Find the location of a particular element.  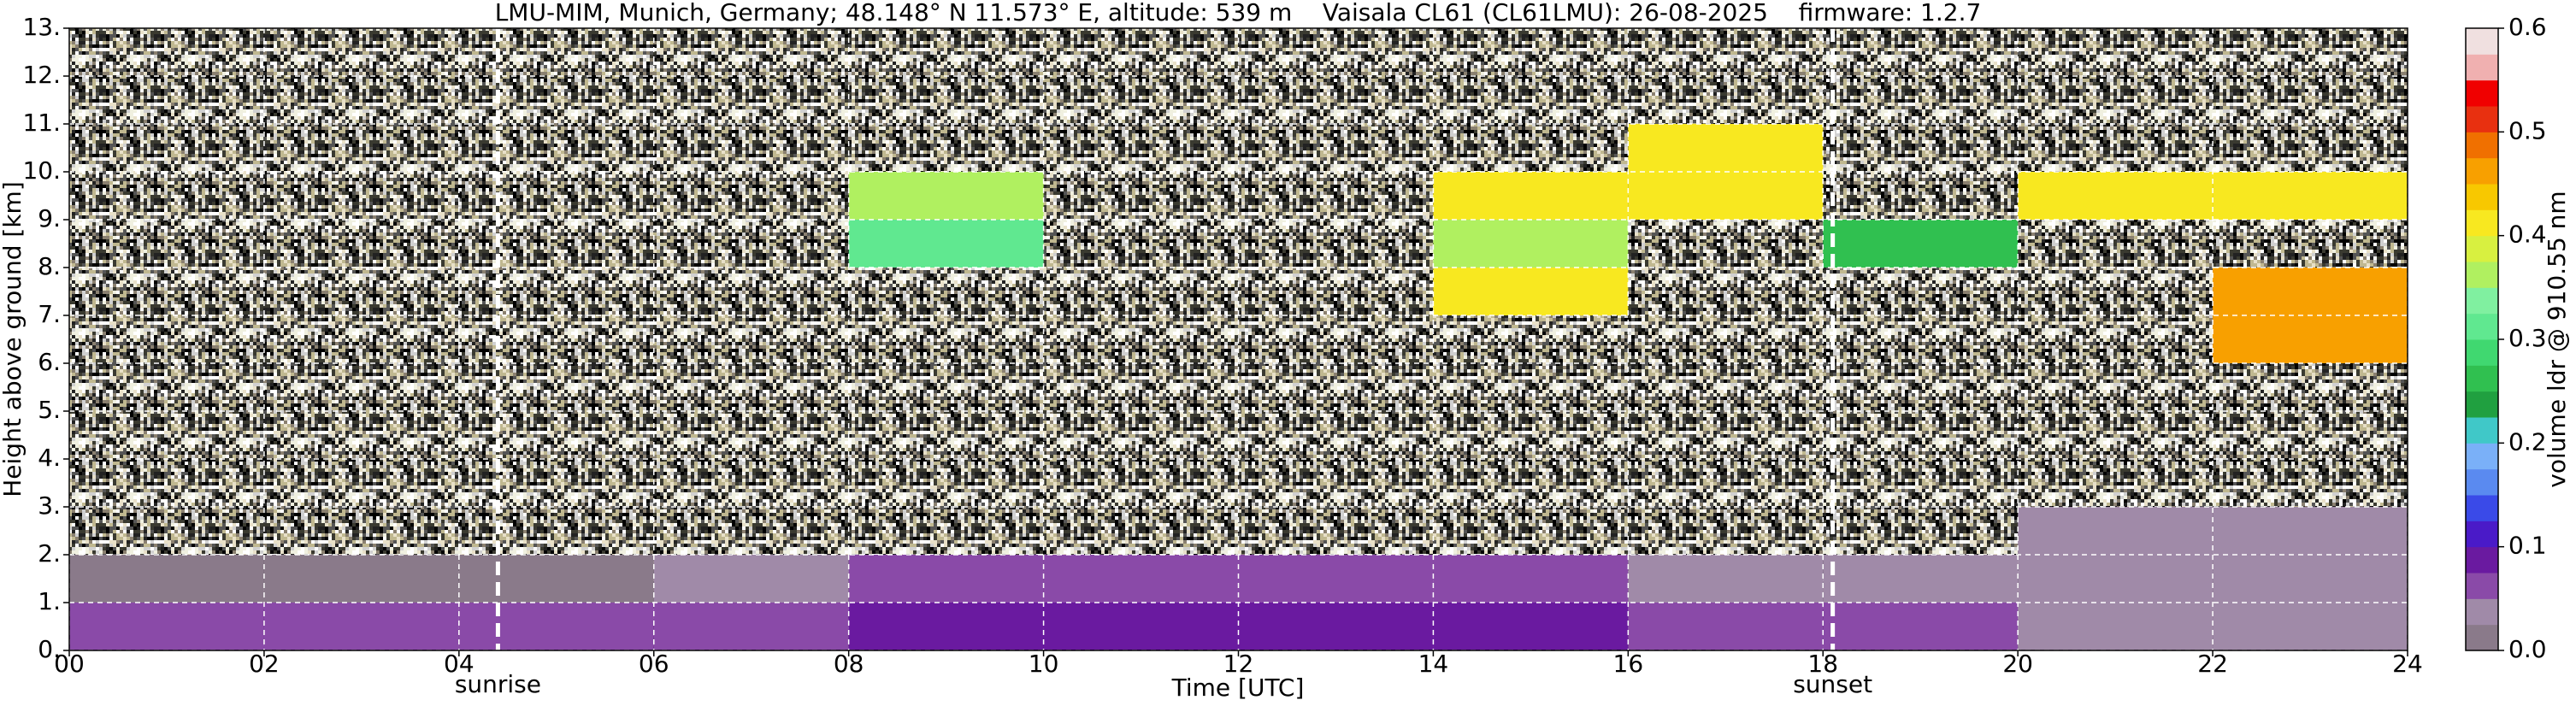

colorbar-label: volume ldr @ 910.55 nm is located at coordinates (2557, 339).